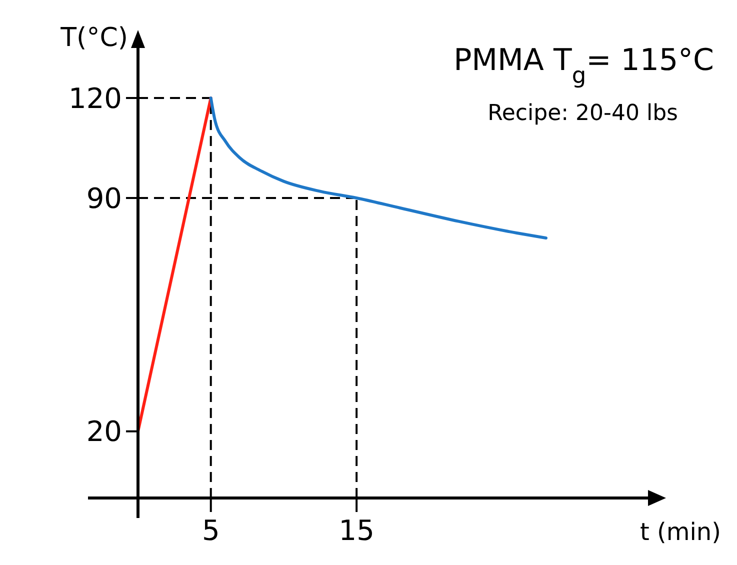 The height and width of the screenshot is (565, 737). What do you see at coordinates (680, 532) in the screenshot?
I see `x-axis-title: t (min)` at bounding box center [680, 532].